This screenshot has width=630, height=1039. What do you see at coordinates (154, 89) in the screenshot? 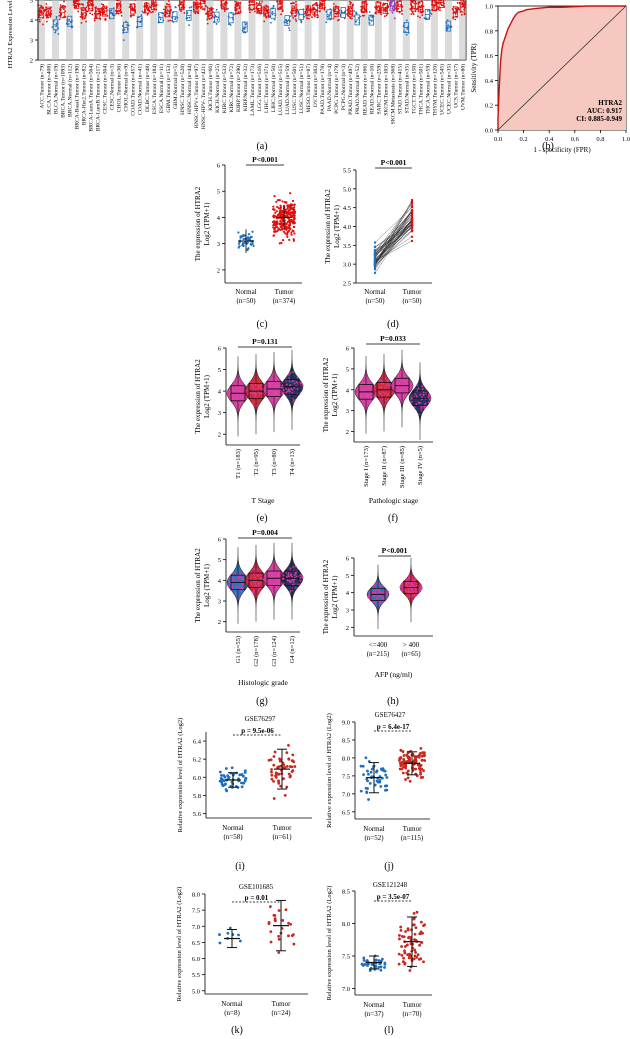
I see `x-tick-label: ESCA.Tumor (n=184)` at bounding box center [154, 89].